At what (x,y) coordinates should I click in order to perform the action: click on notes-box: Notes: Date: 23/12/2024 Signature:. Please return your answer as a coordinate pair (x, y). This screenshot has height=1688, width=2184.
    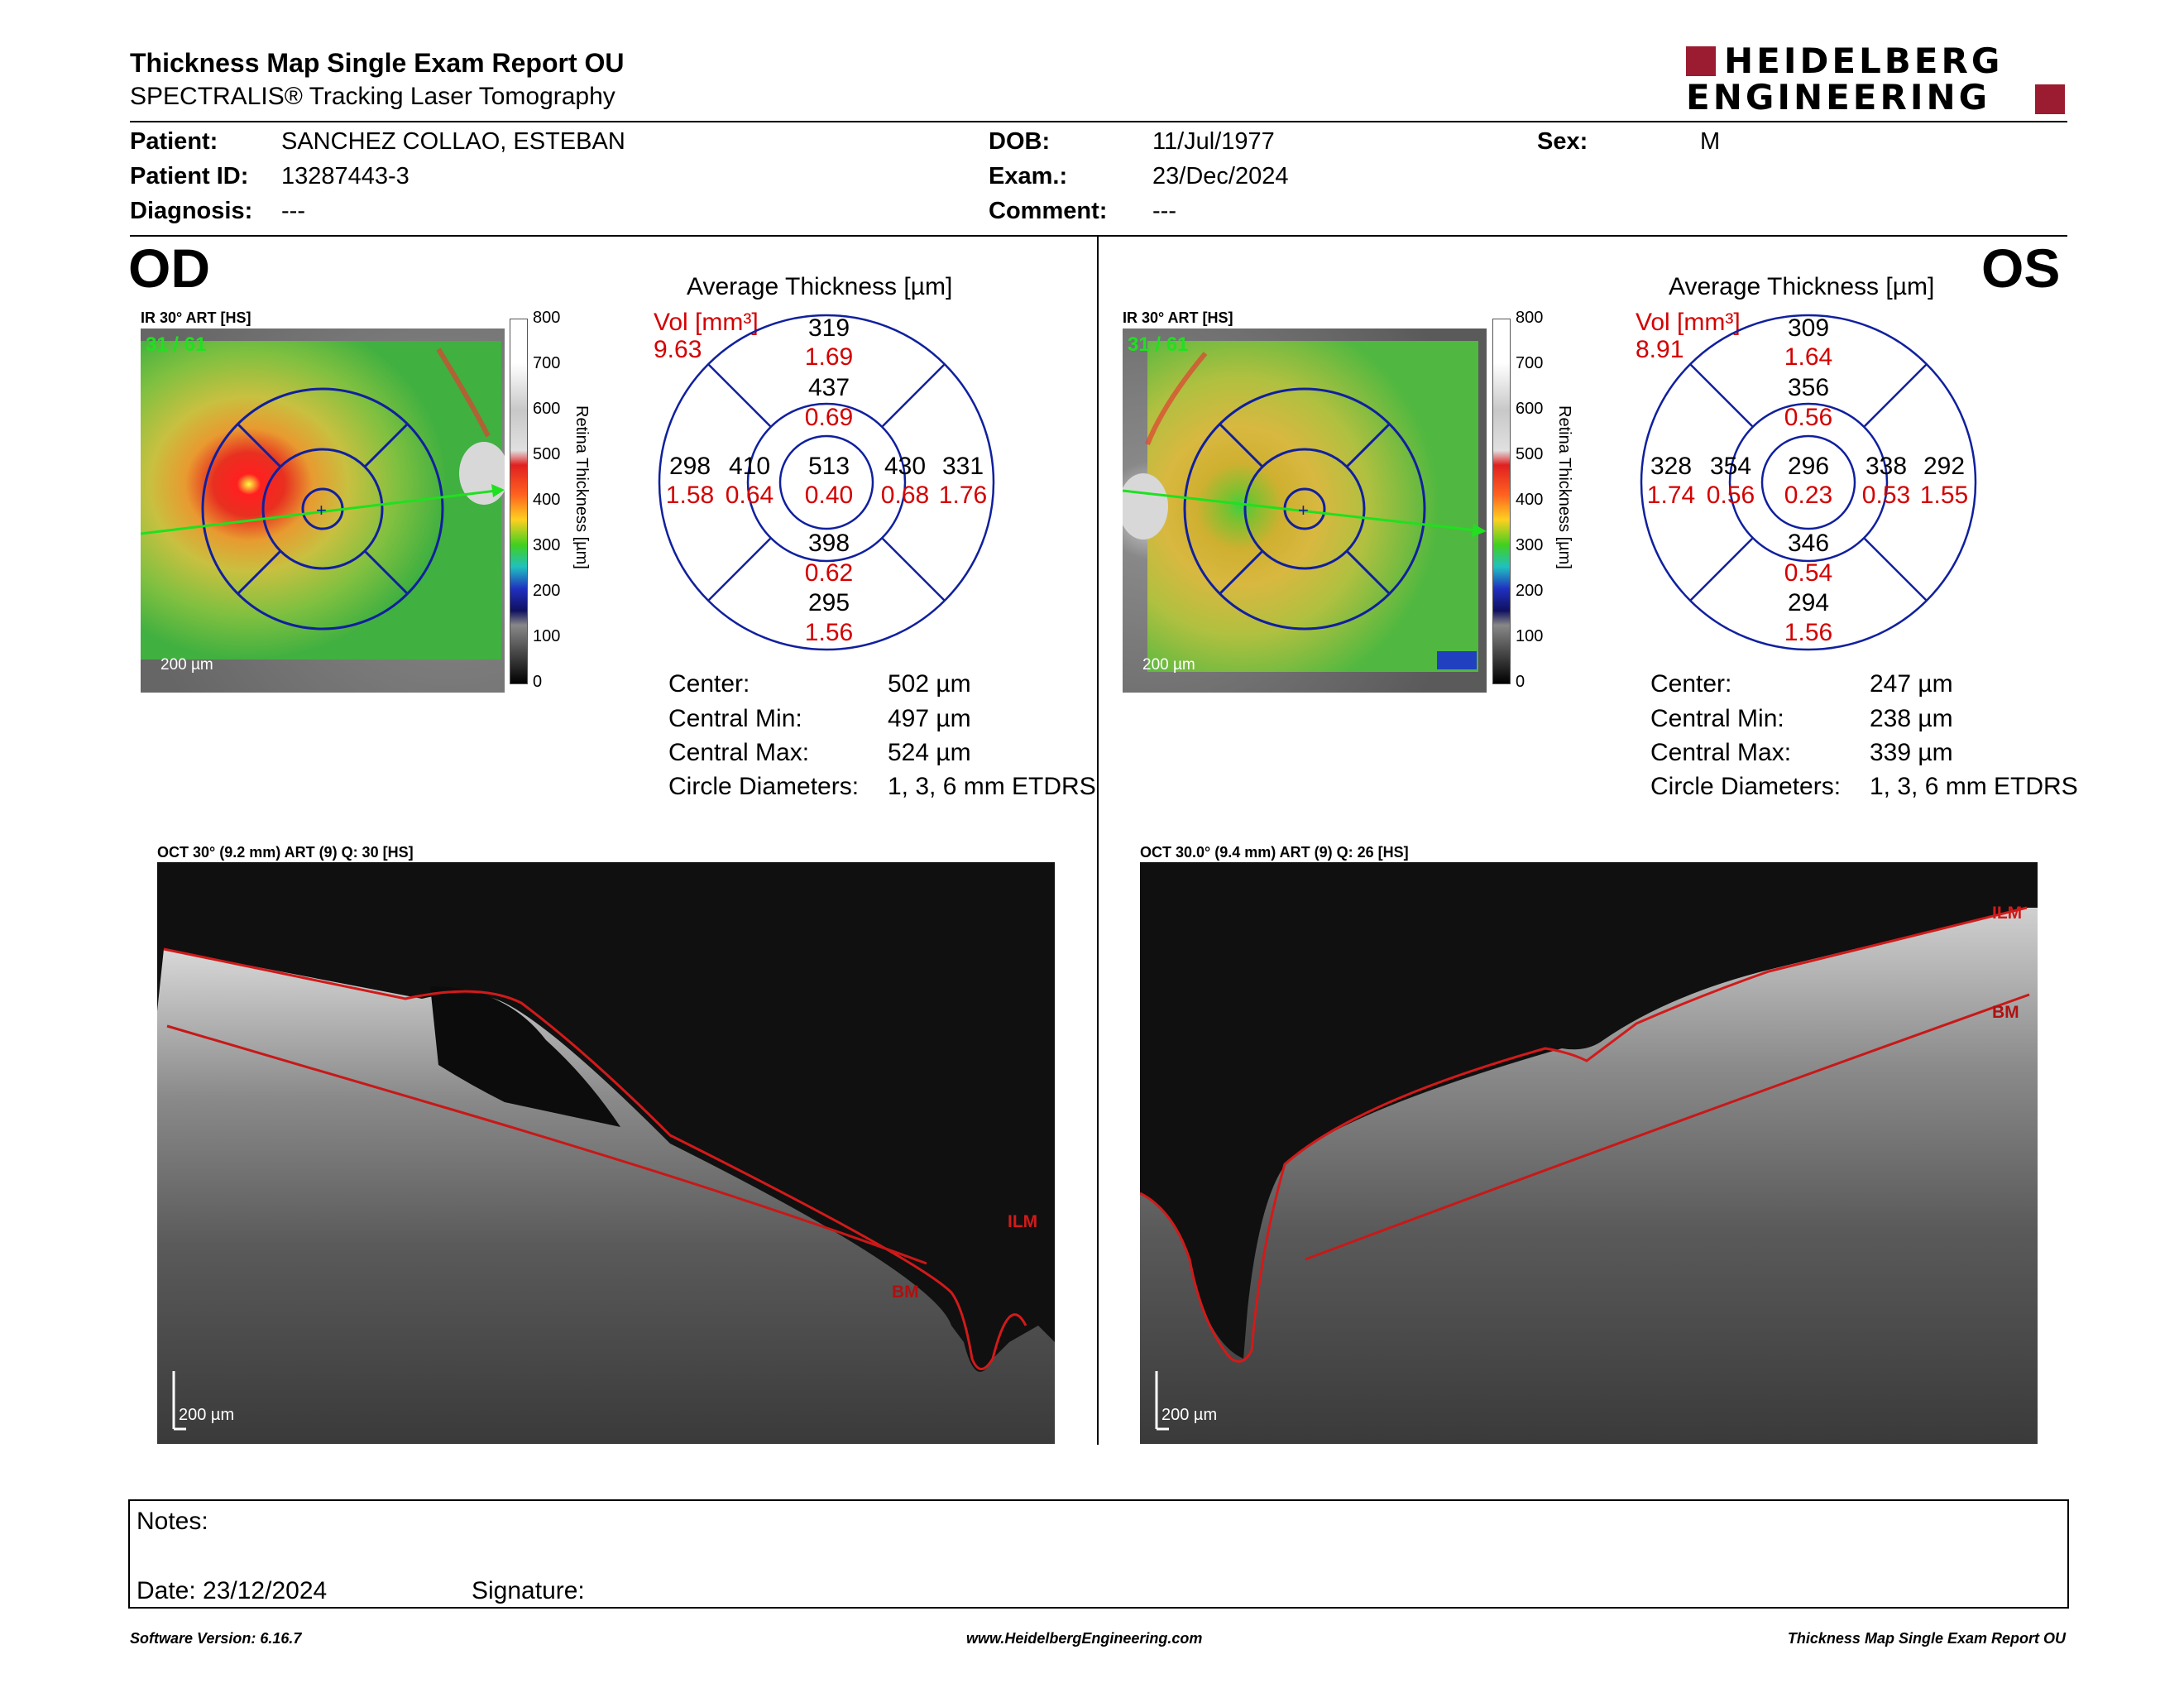
    Looking at the image, I should click on (1098, 1554).